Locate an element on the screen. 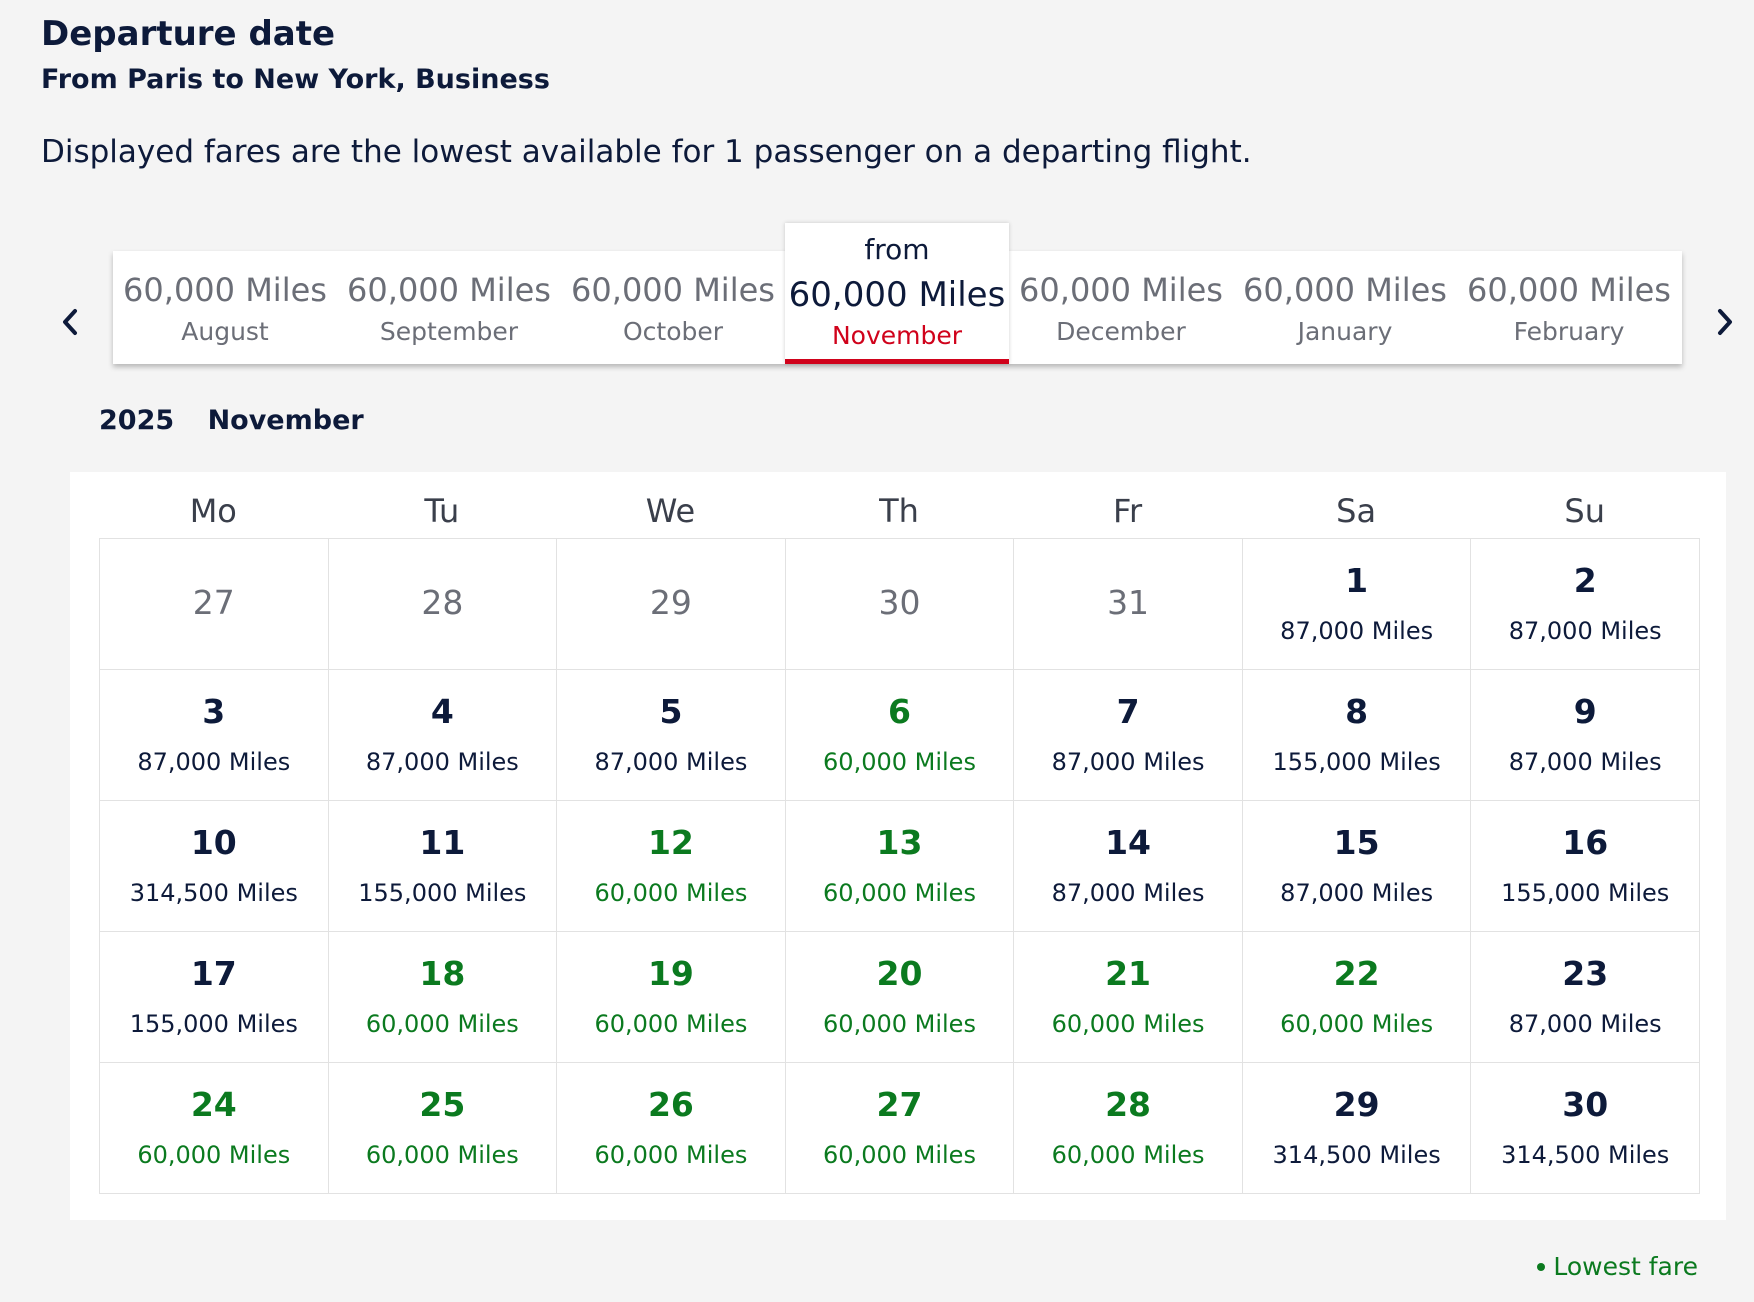  month-tab-december: 60,000 Miles December is located at coordinates (1121, 307).